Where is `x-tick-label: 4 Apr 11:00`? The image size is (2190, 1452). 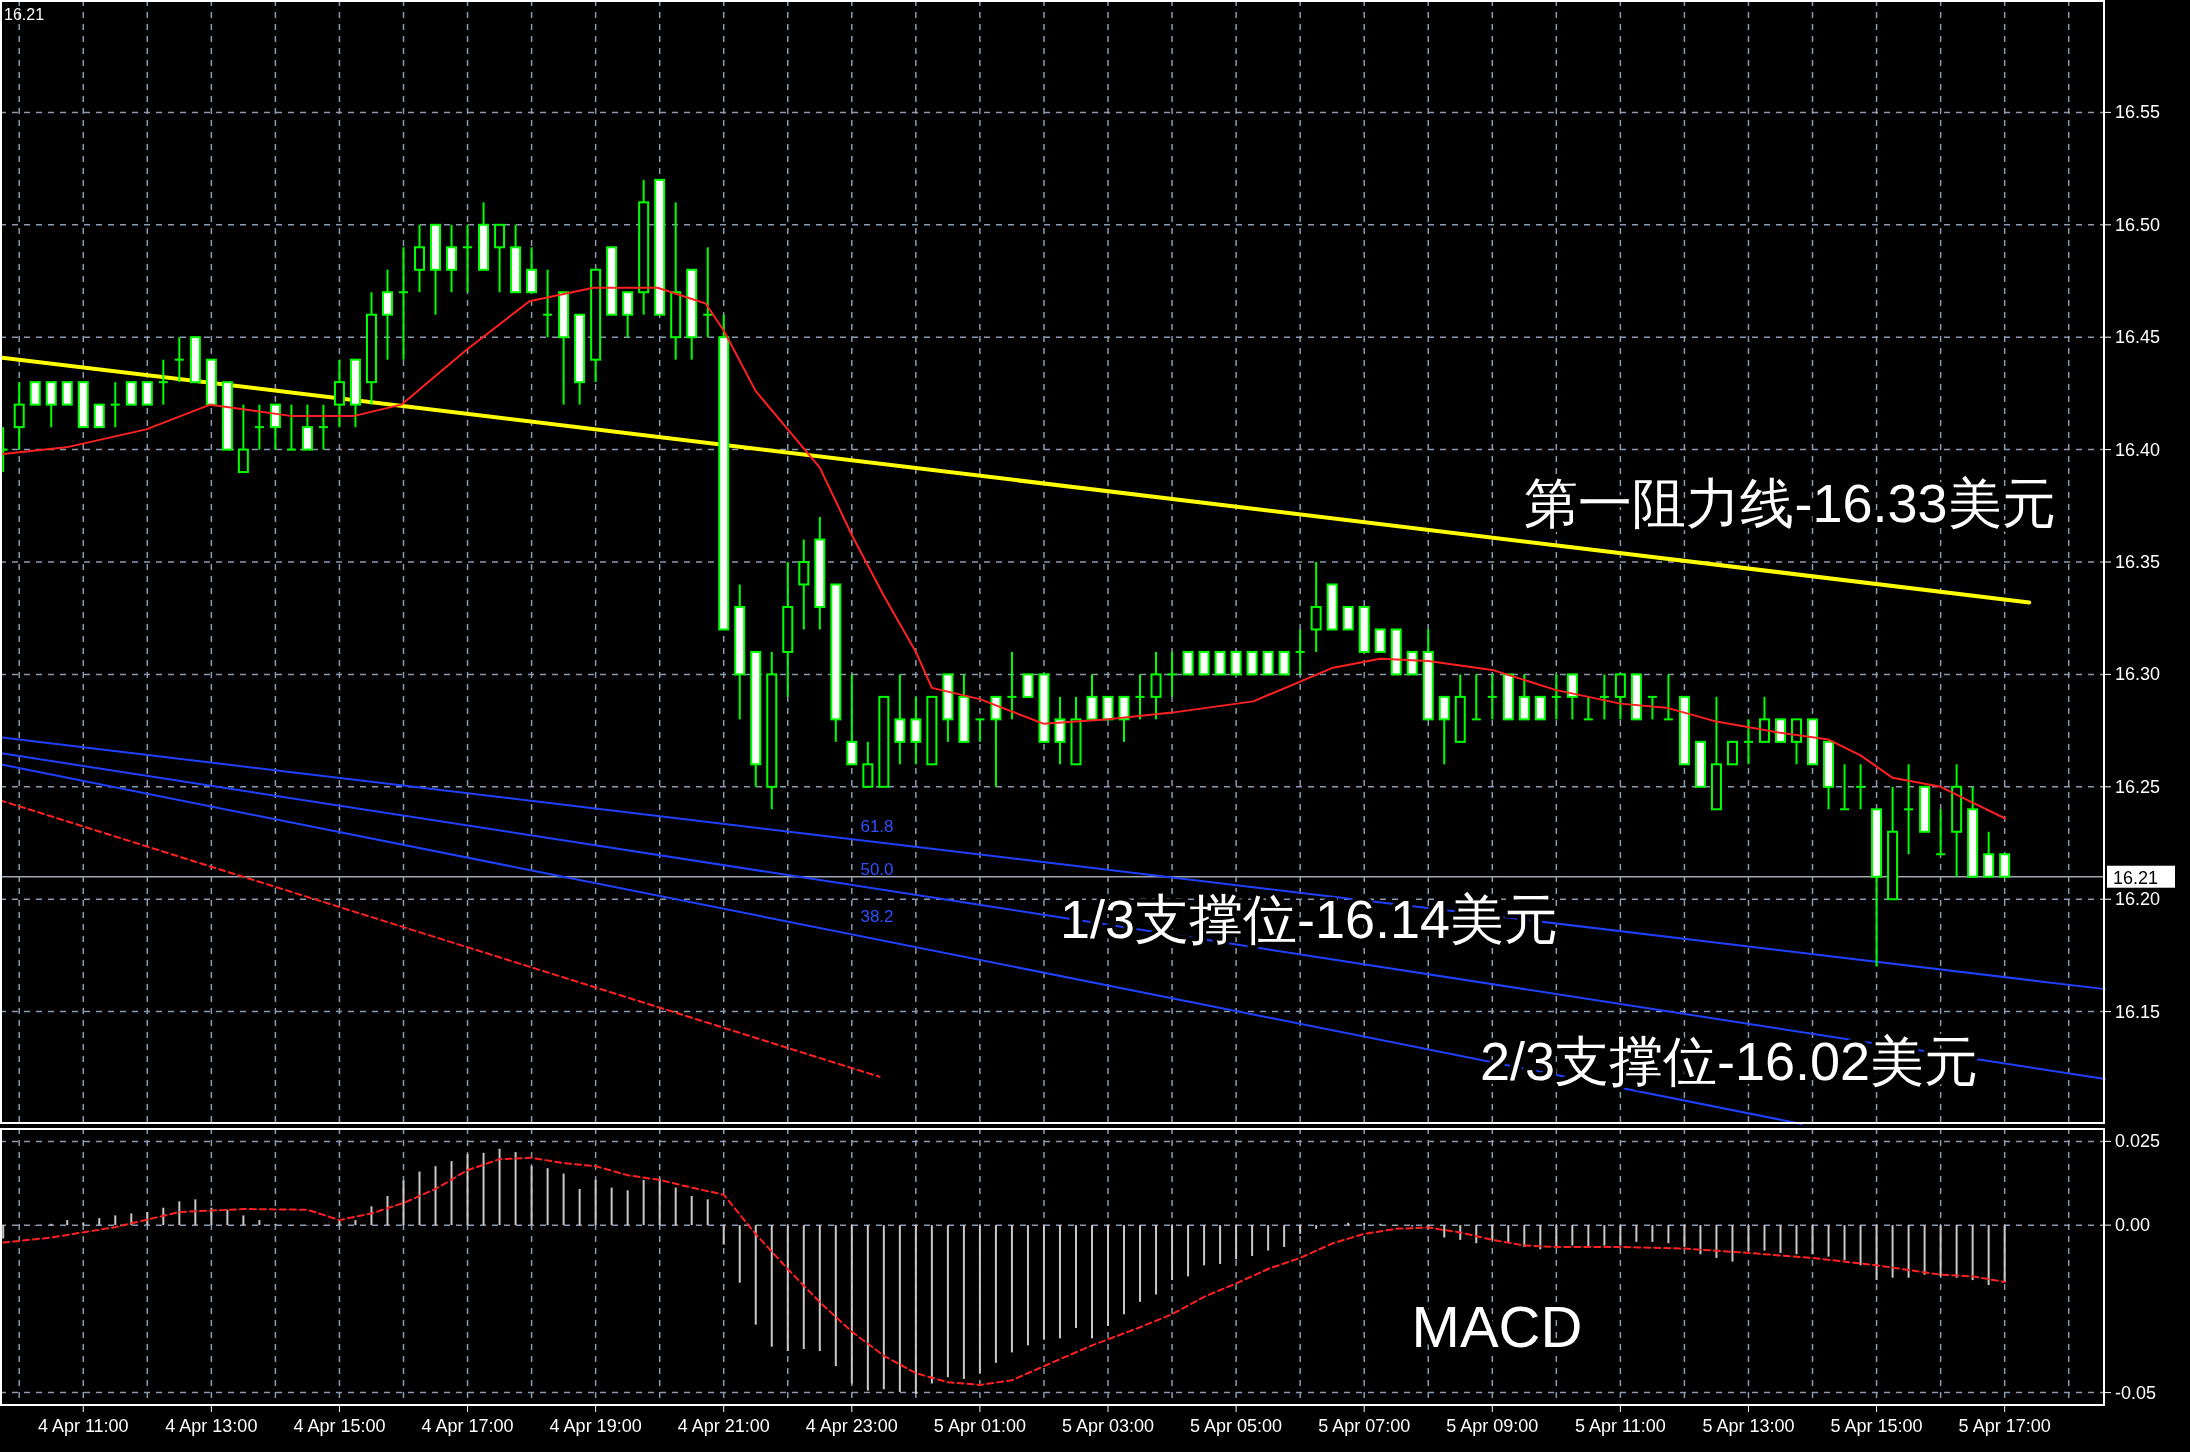
x-tick-label: 4 Apr 11:00 is located at coordinates (83, 1426).